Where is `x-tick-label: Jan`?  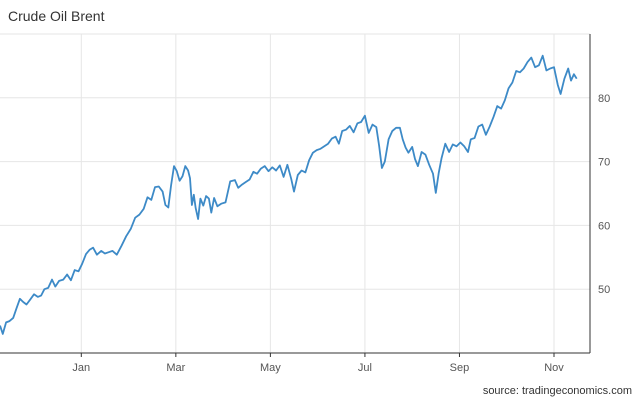
x-tick-label: Jan is located at coordinates (81, 368).